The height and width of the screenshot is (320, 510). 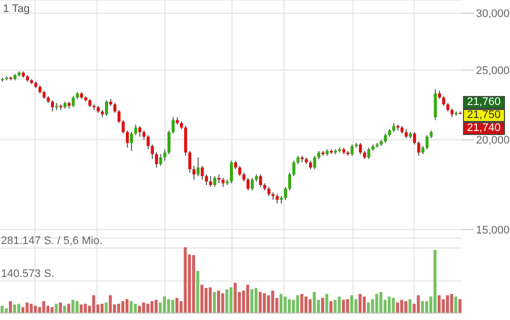 I want to click on text: 21,760, so click(x=484, y=102).